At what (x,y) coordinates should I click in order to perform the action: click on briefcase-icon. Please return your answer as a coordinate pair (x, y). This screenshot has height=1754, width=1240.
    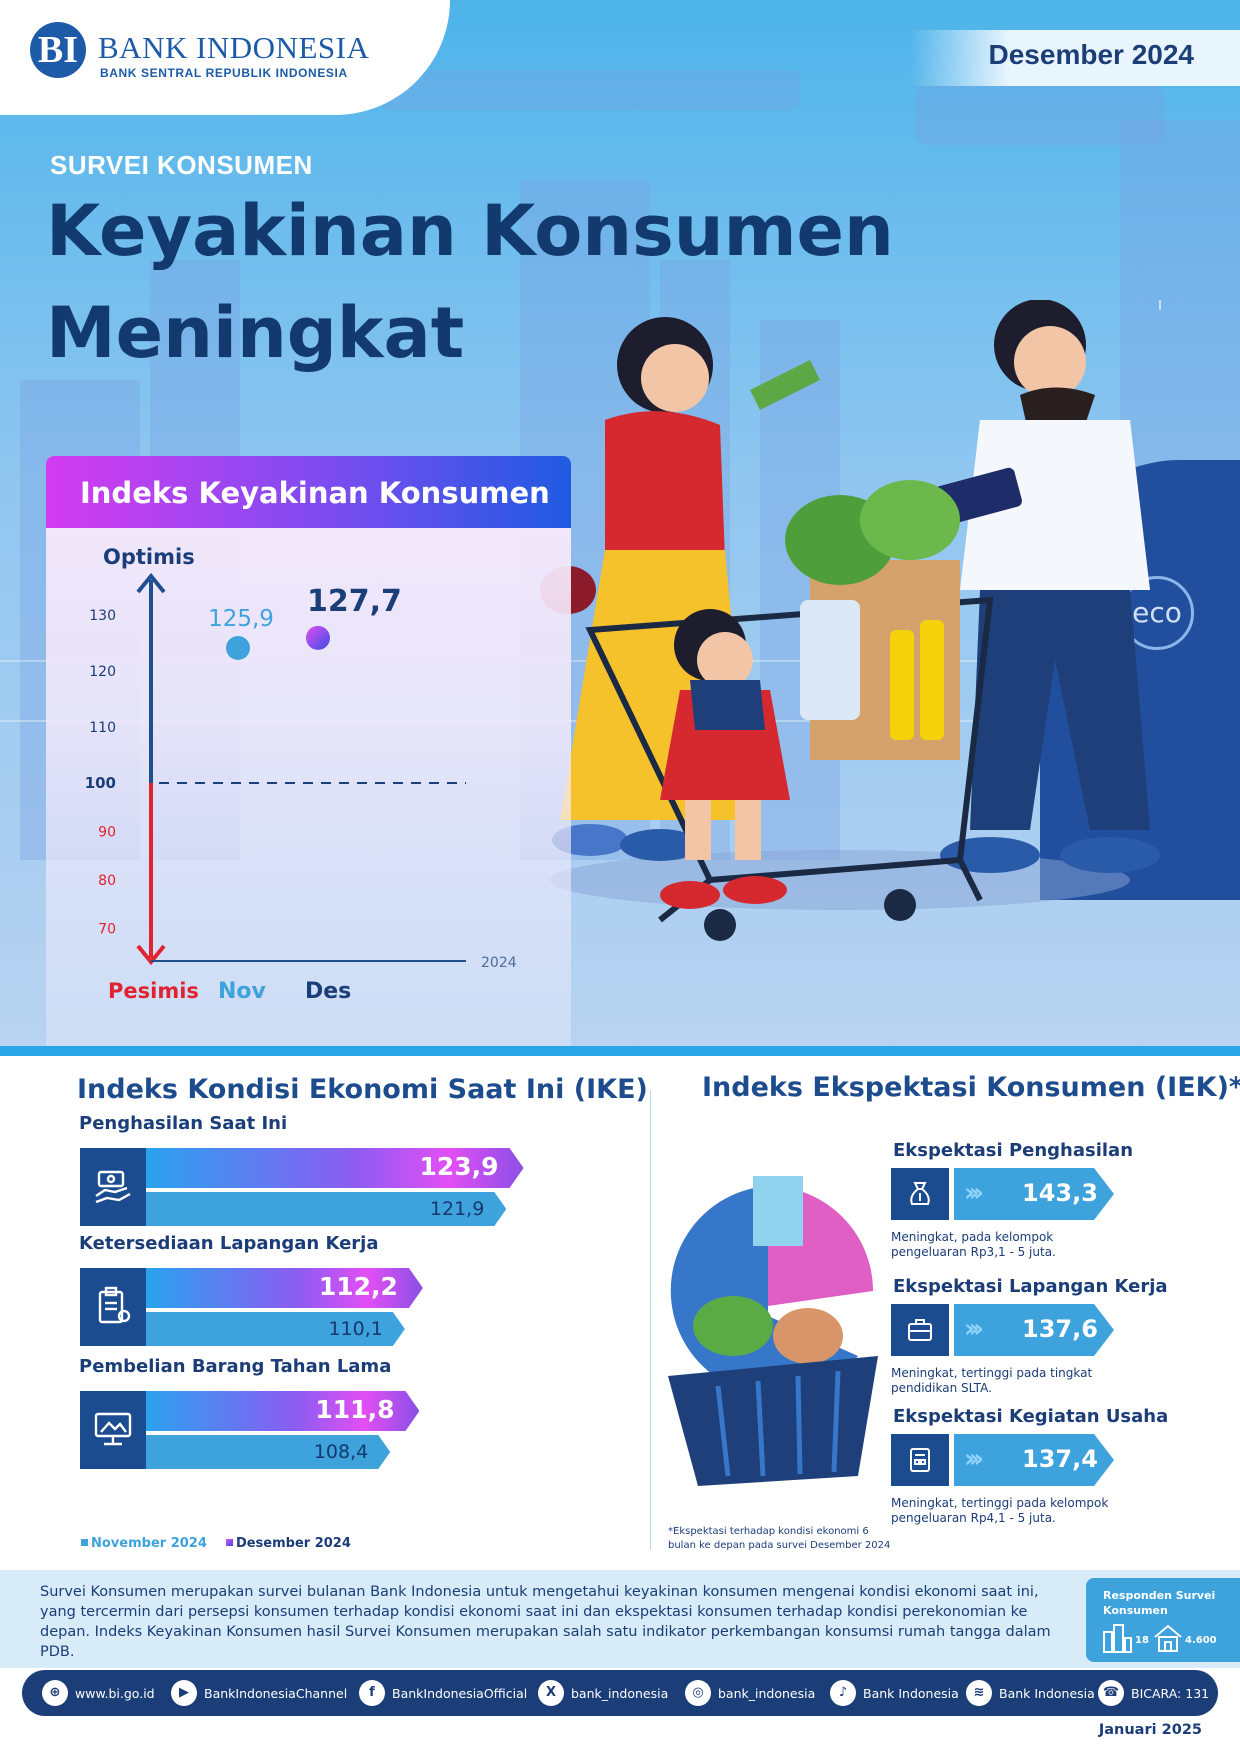
    Looking at the image, I should click on (920, 1330).